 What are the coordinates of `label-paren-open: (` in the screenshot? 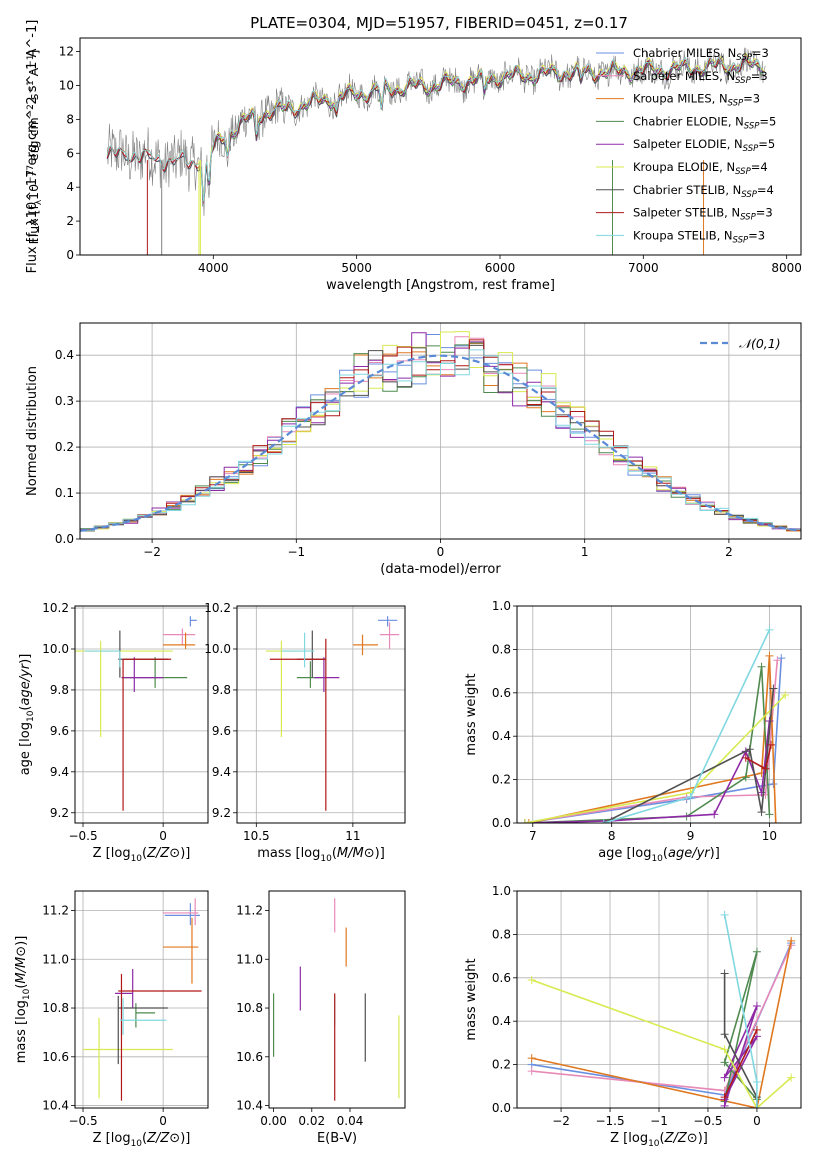 It's located at (144, 1138).